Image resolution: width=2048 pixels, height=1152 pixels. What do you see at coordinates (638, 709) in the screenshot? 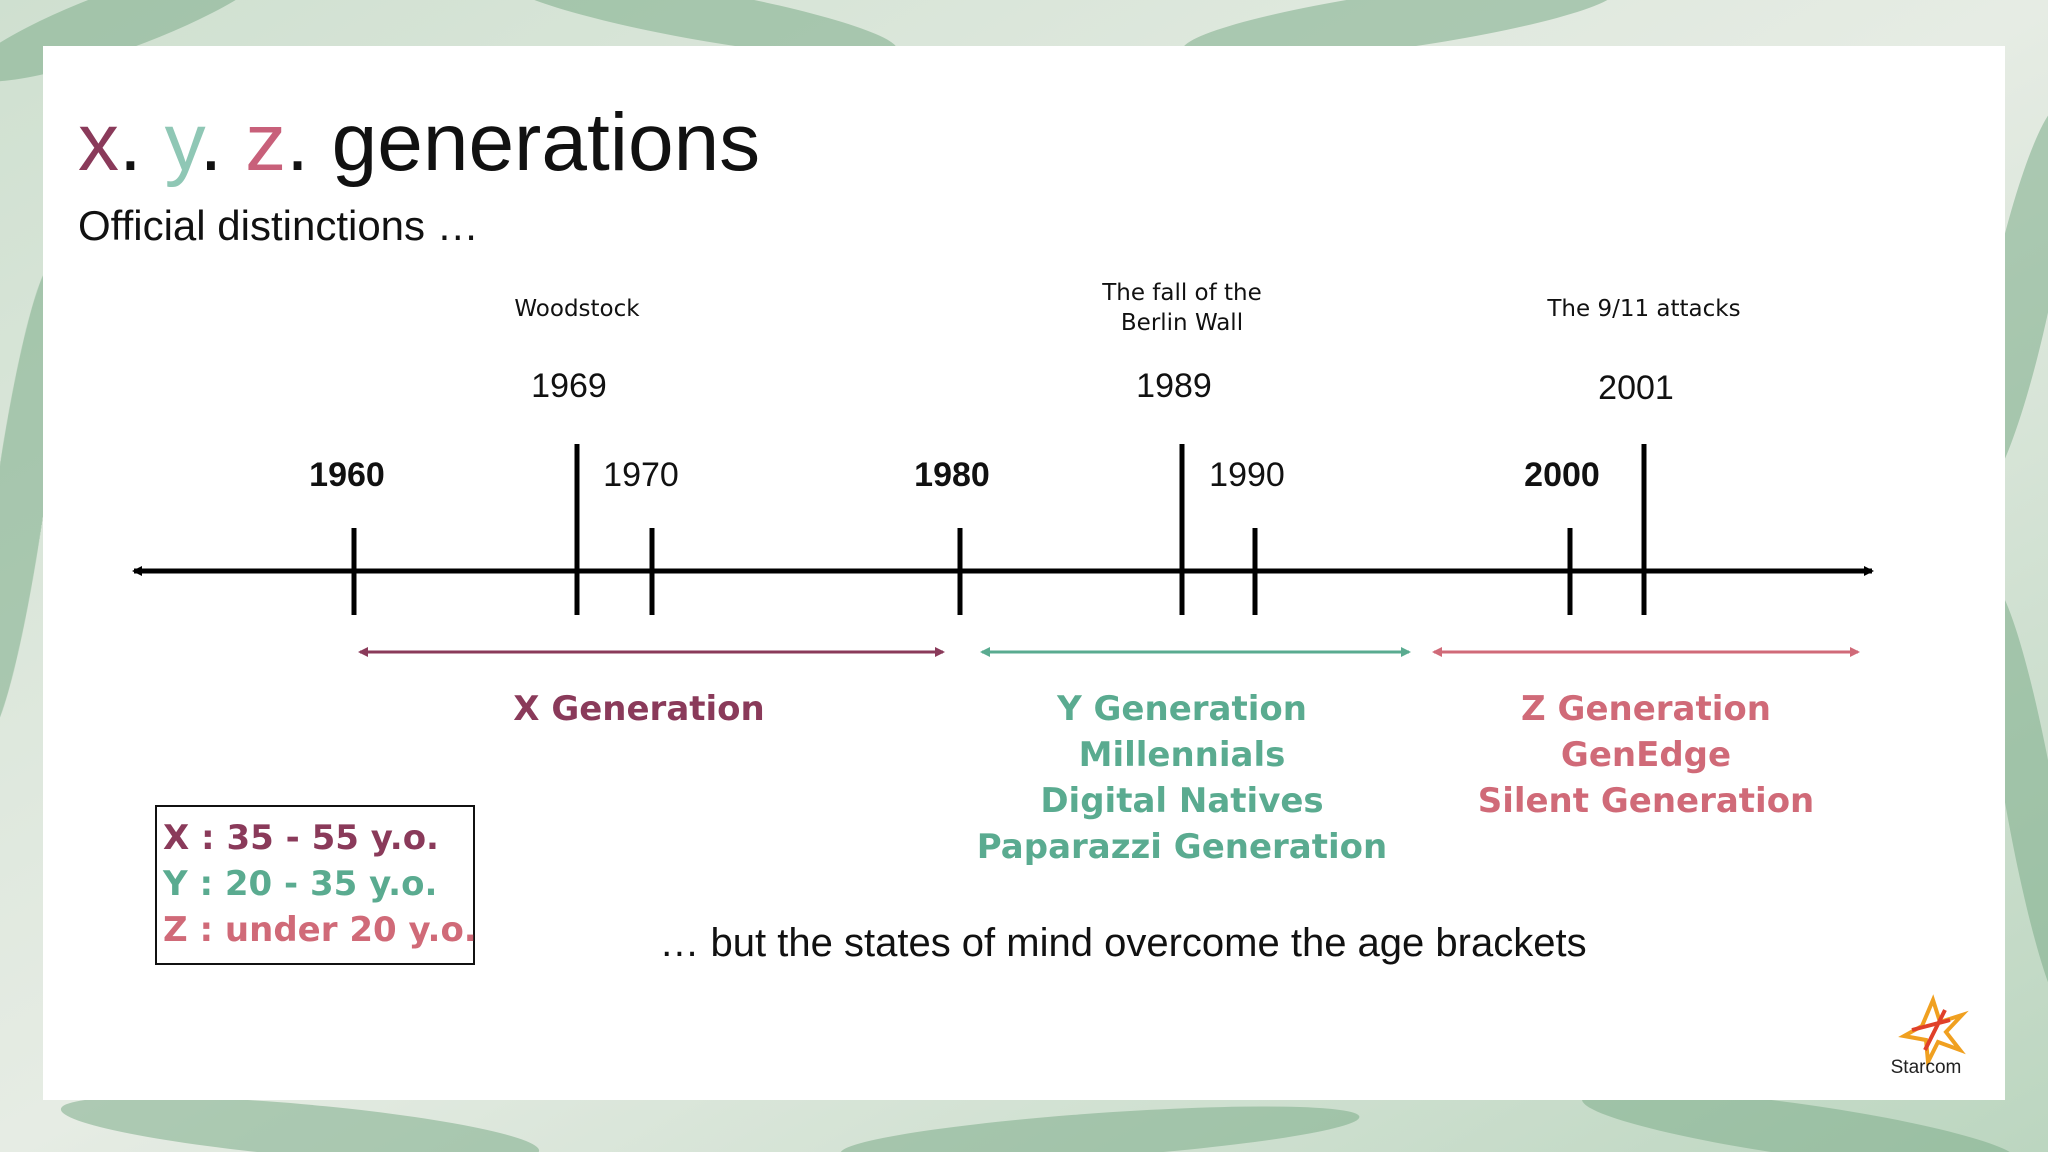
I see `generation-name: X Generation` at bounding box center [638, 709].